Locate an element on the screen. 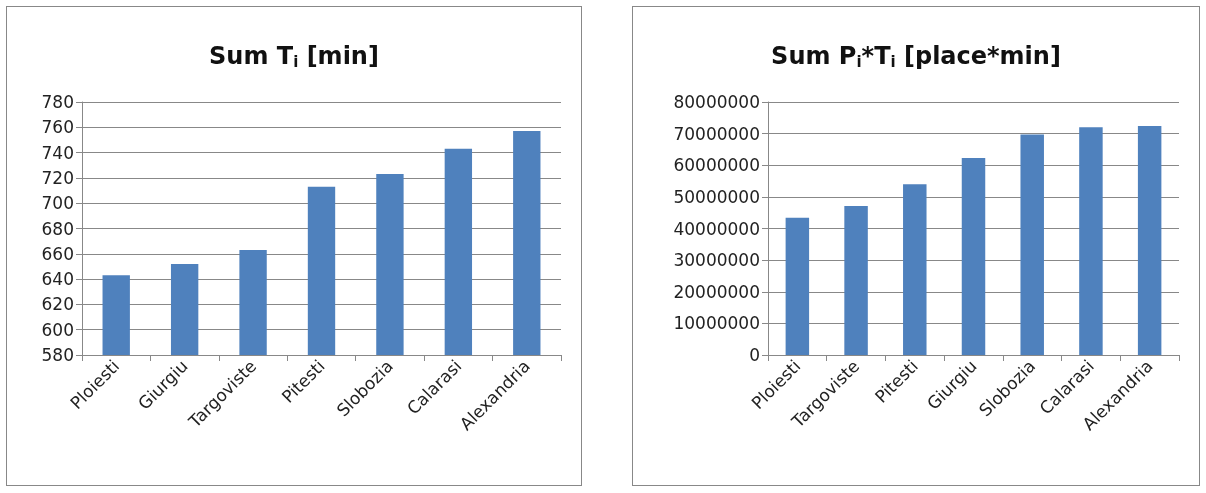  y-tick-label: 80000000 is located at coordinates (716, 102).